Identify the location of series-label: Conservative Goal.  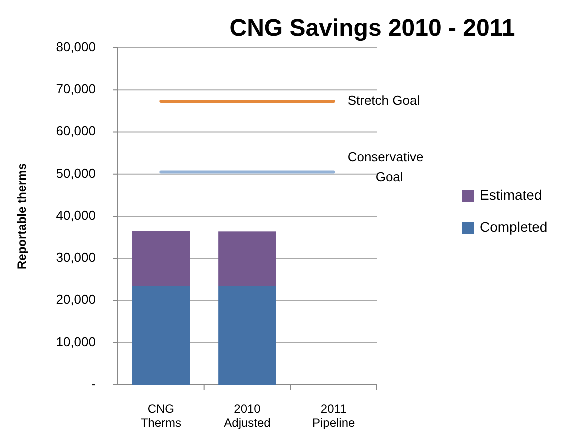
(386, 167).